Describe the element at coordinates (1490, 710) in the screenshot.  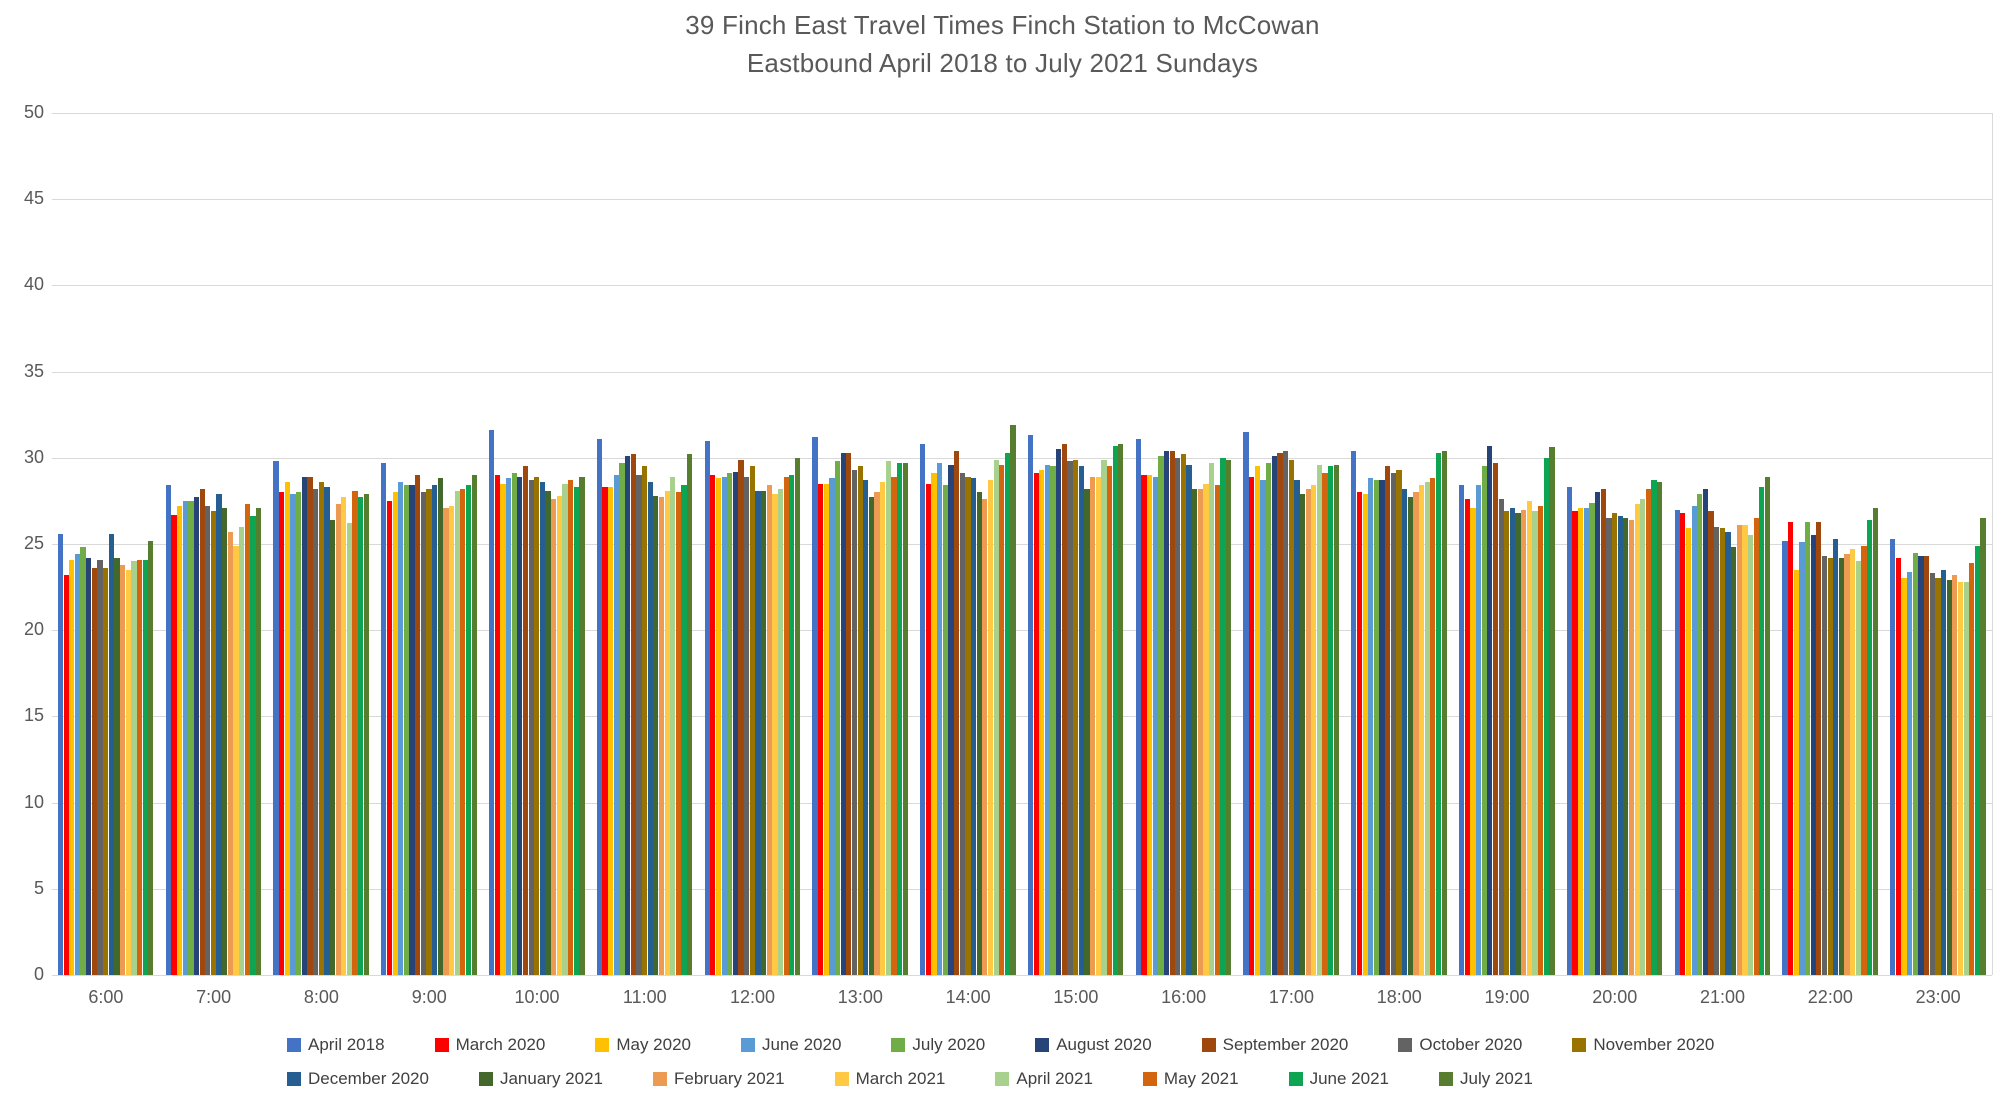
I see `bar-august-2020-1900` at that location.